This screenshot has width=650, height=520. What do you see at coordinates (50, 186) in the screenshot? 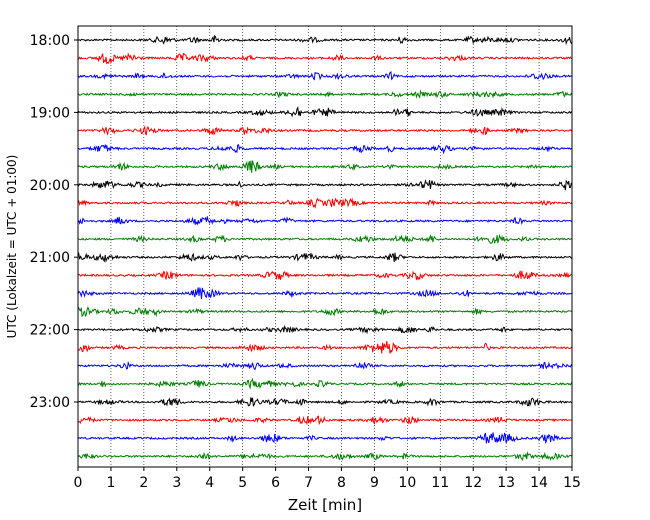
I see `y-tick-label: 20:00` at bounding box center [50, 186].